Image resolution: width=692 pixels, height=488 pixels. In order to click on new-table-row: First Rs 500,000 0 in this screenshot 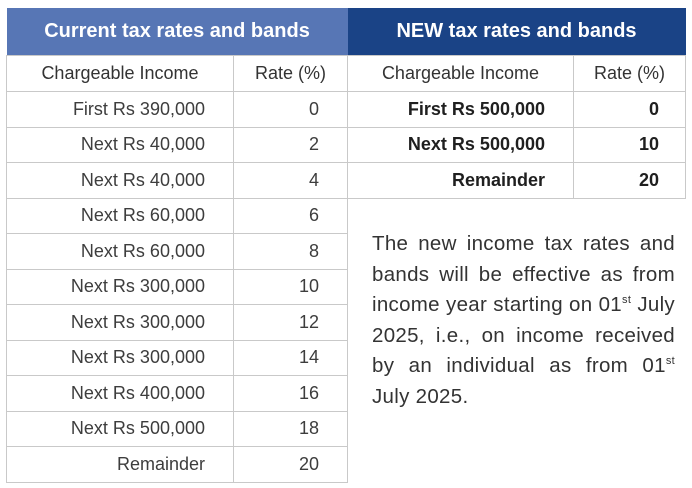, I will do `click(516, 109)`.